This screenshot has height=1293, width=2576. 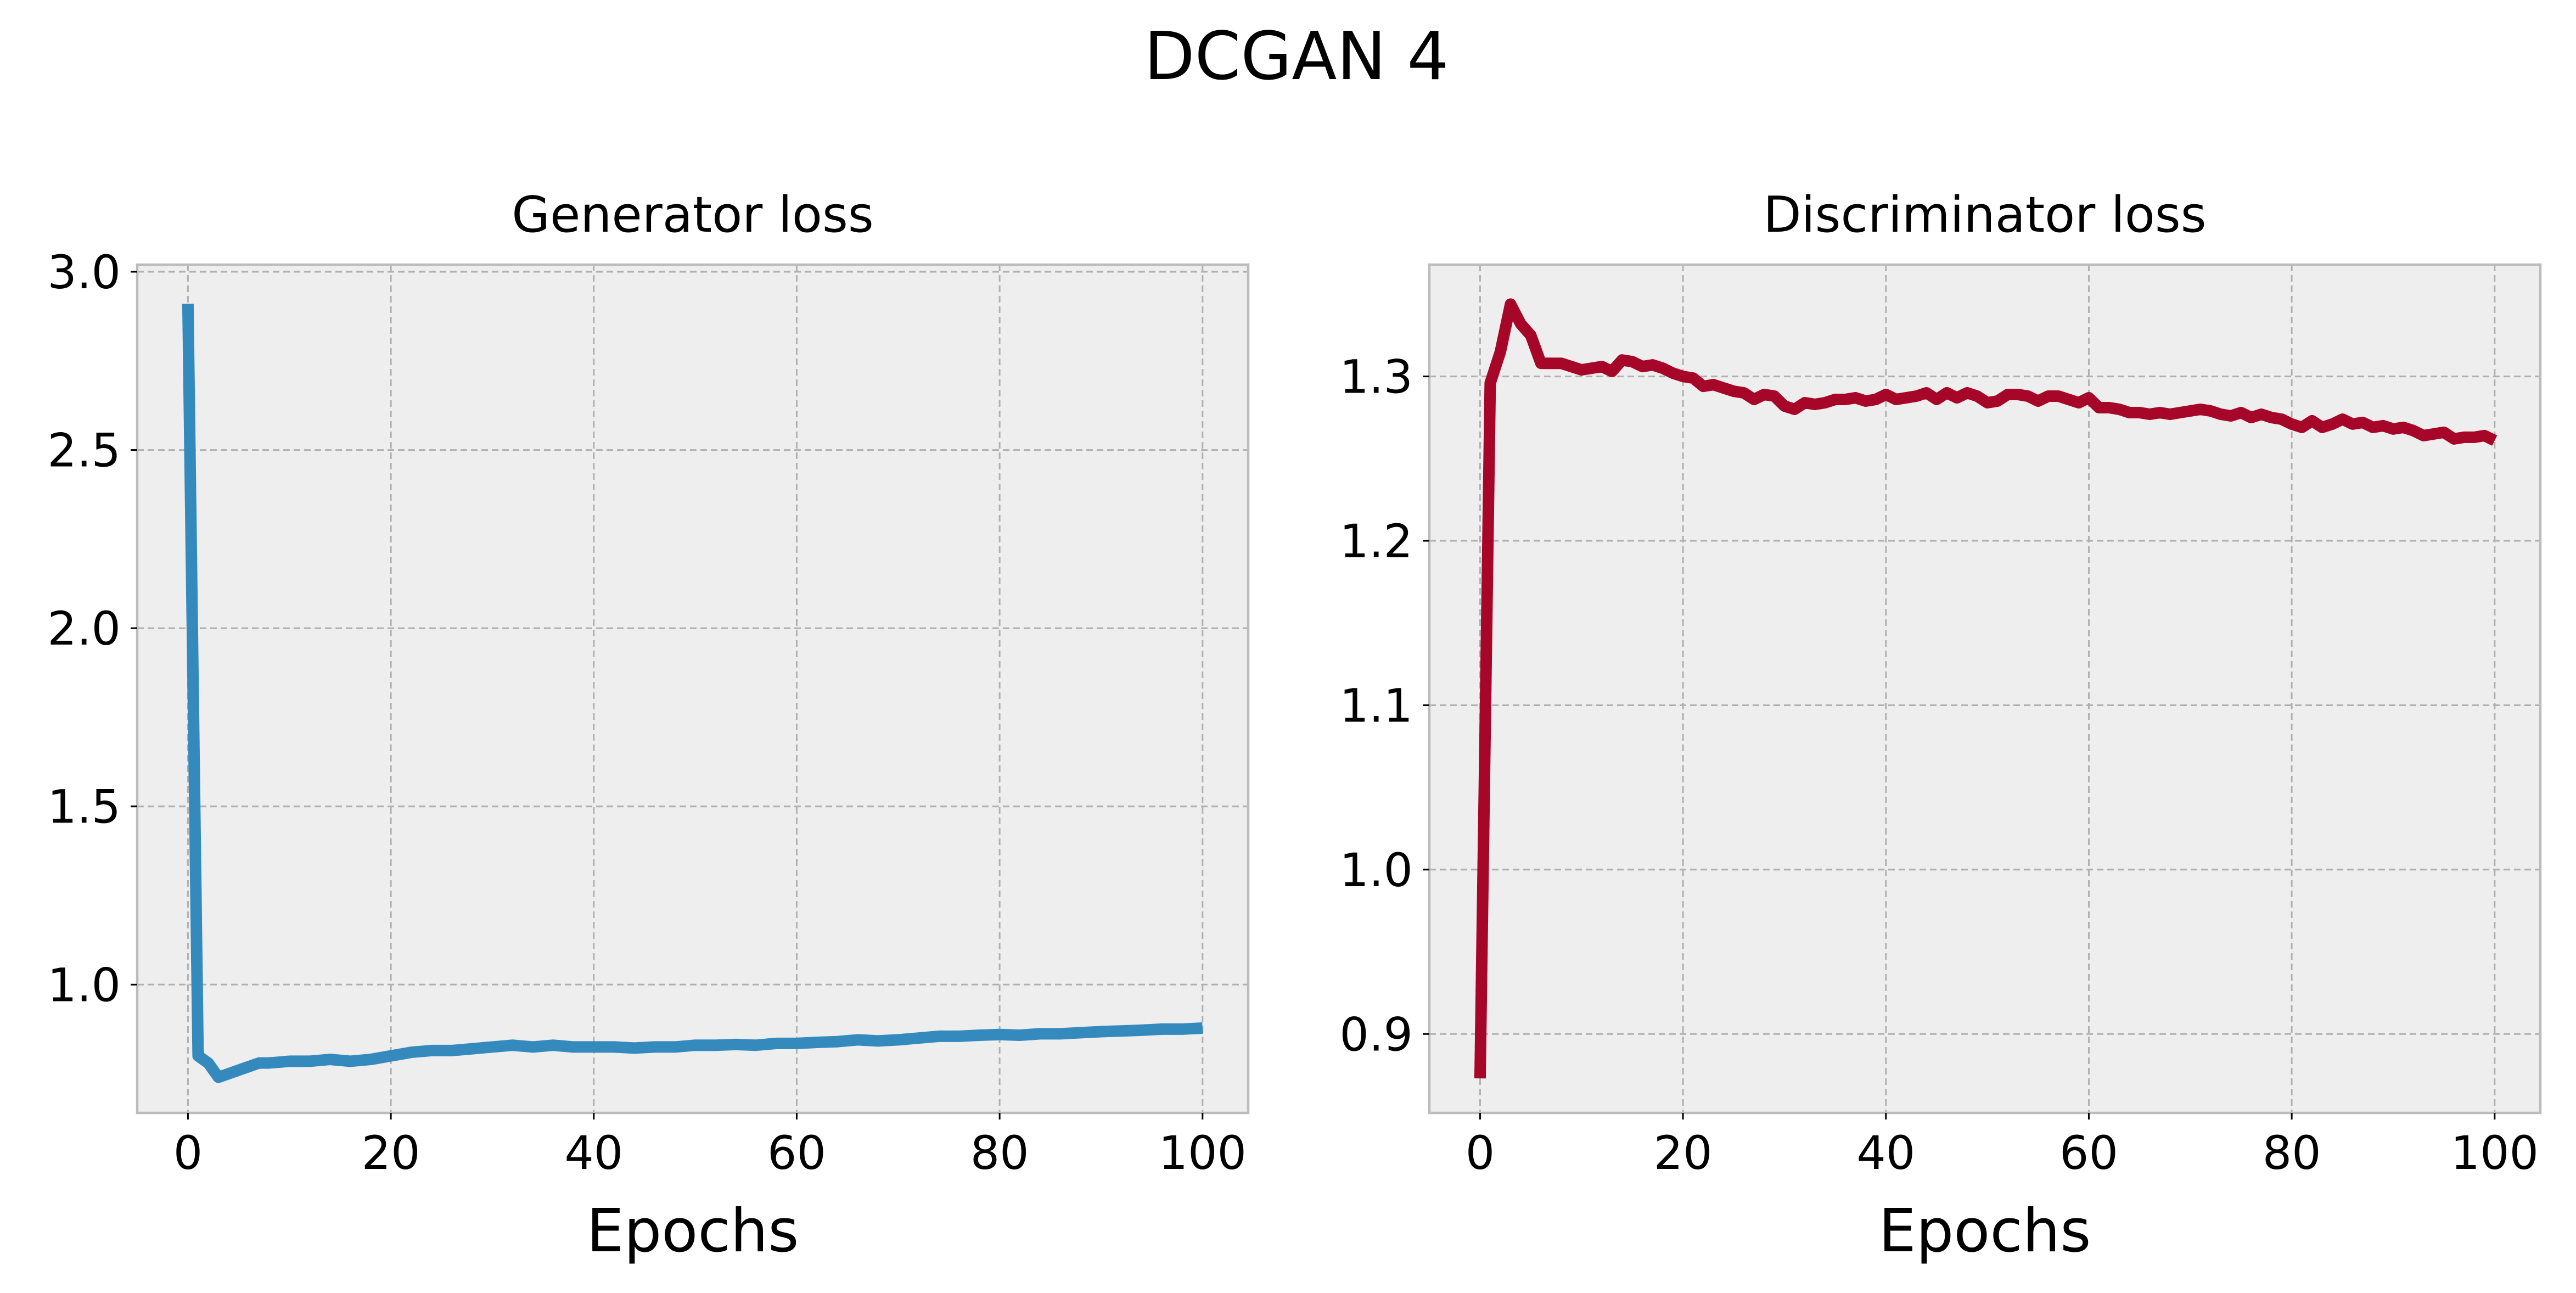 What do you see at coordinates (188, 1153) in the screenshot?
I see `generator-loss-x-tick-label: 0` at bounding box center [188, 1153].